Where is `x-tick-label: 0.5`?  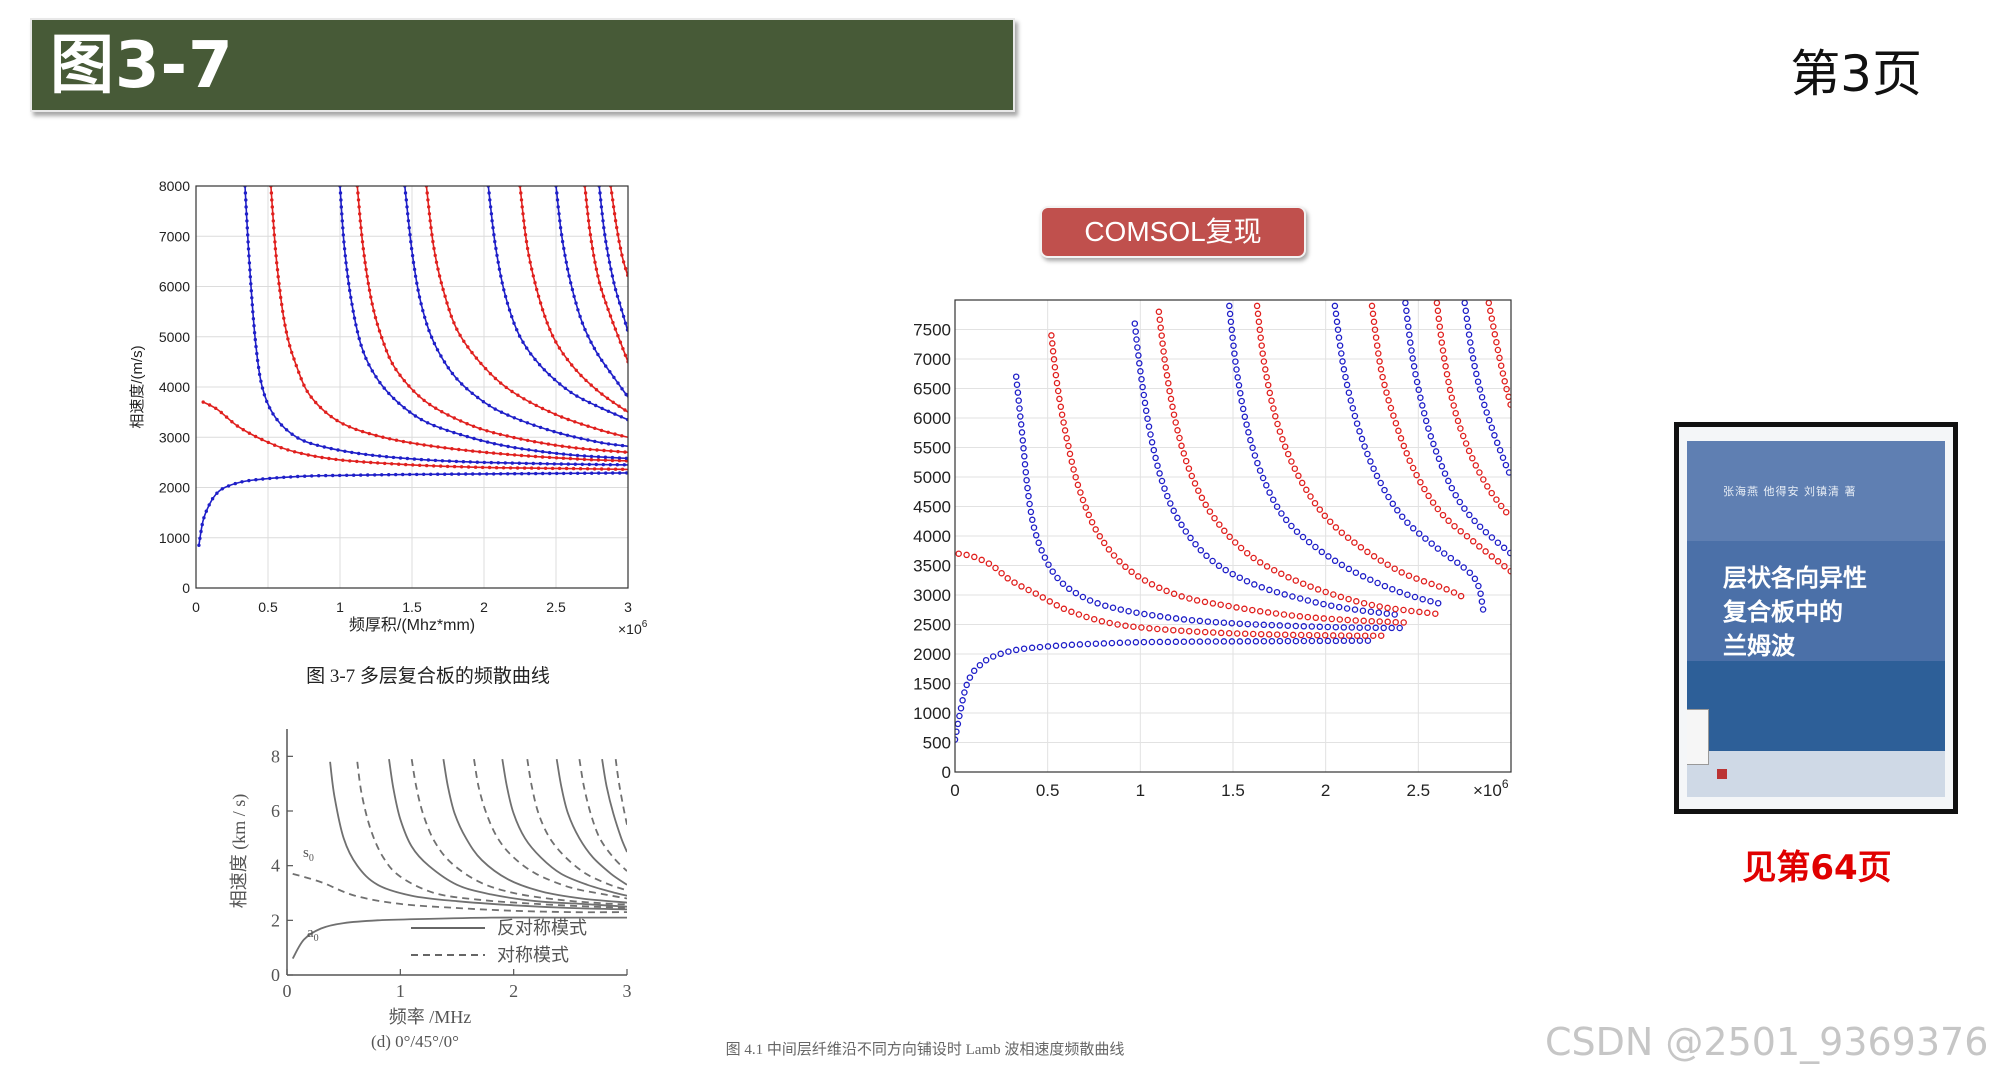
x-tick-label: 0.5 is located at coordinates (268, 607).